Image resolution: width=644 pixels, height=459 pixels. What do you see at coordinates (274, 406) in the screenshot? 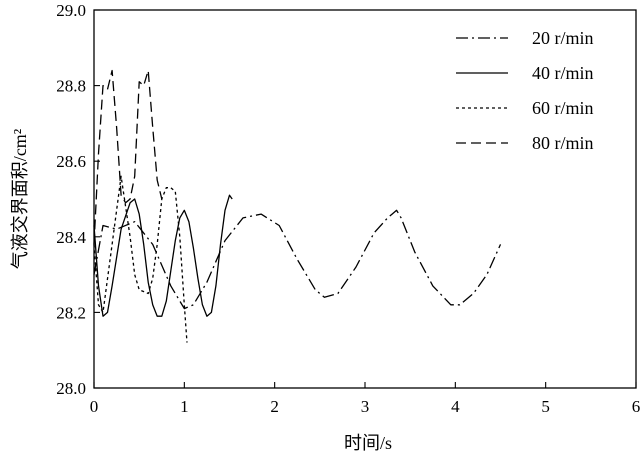
I see `x-tick-label: 2` at bounding box center [274, 406].